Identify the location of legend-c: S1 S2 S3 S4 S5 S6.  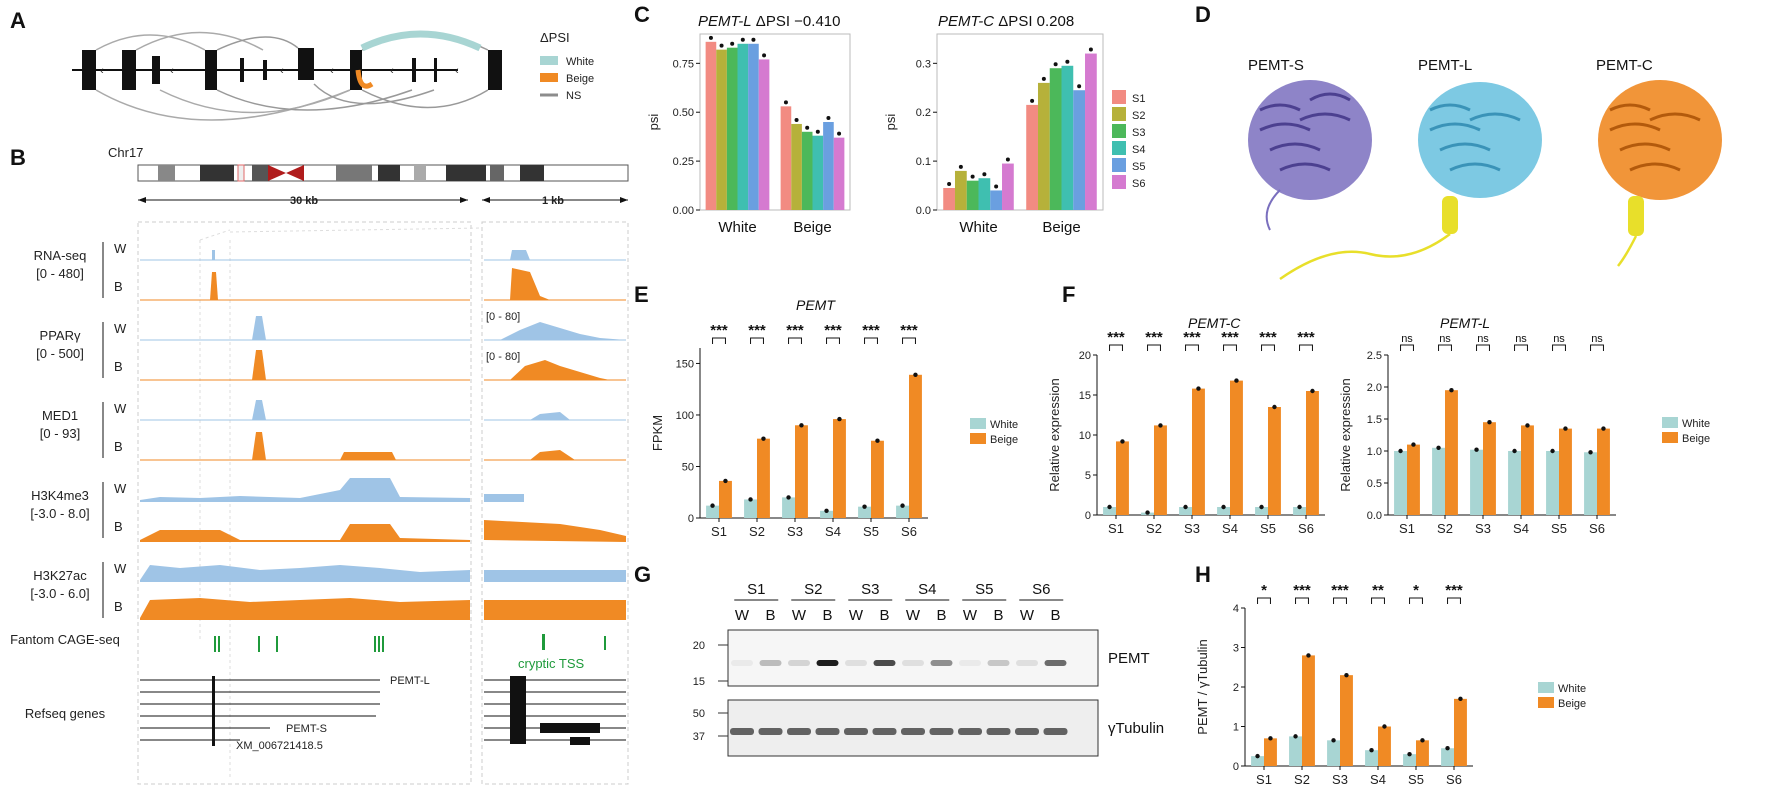
(1128, 140).